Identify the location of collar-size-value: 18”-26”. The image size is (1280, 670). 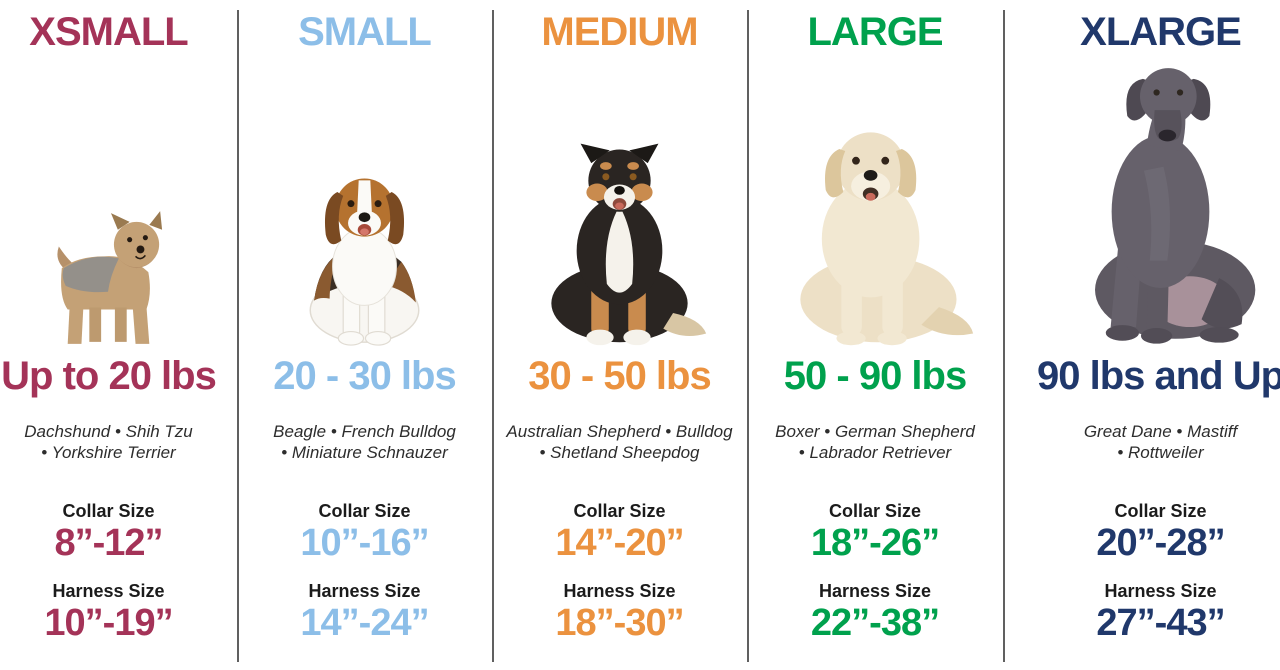
(875, 543).